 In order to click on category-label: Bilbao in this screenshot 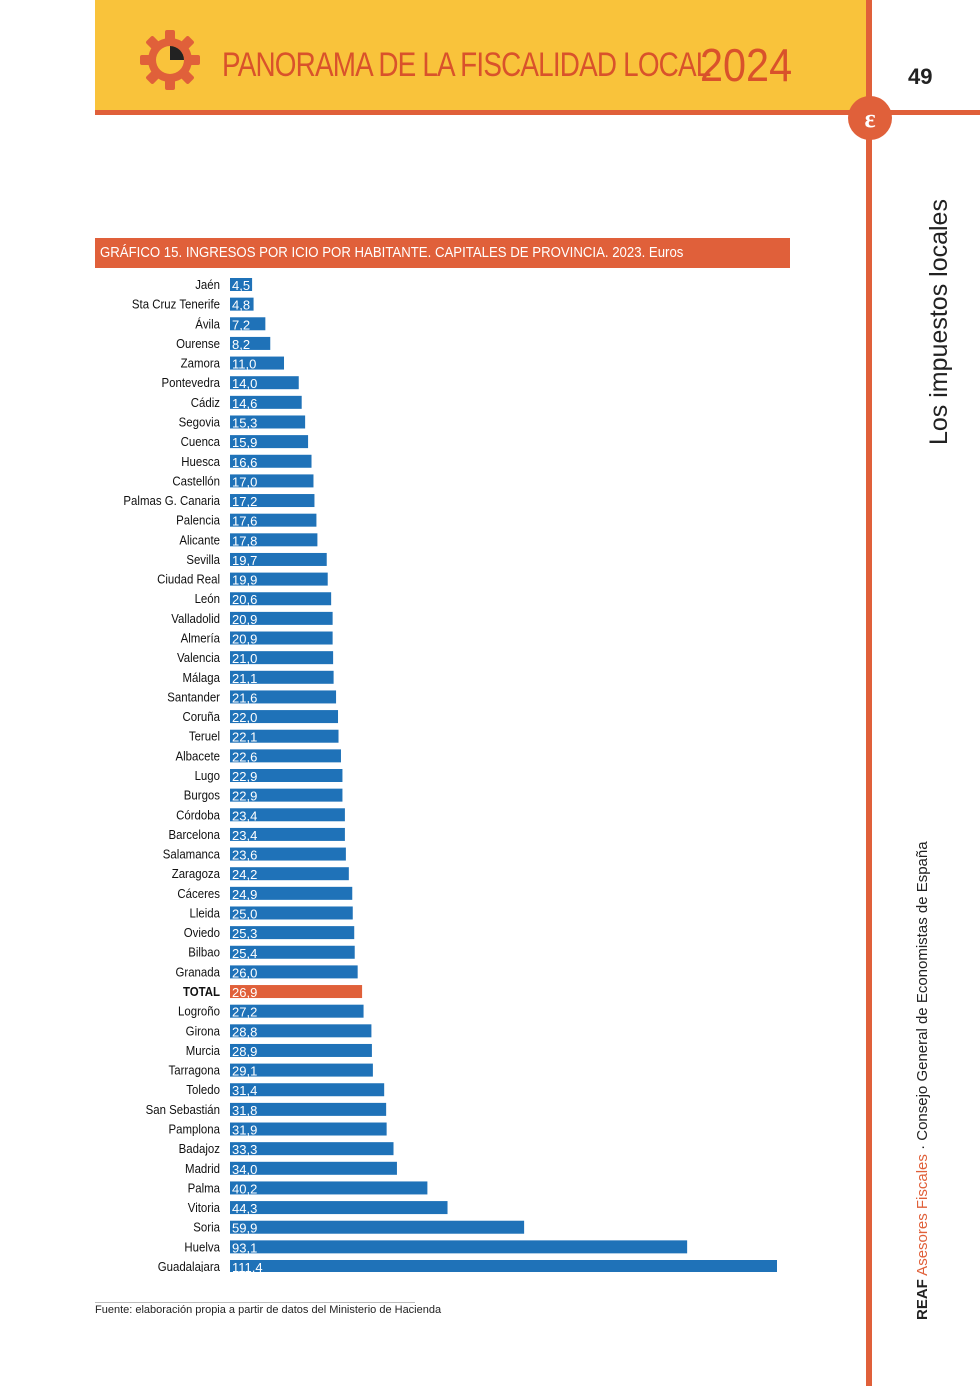, I will do `click(204, 952)`.